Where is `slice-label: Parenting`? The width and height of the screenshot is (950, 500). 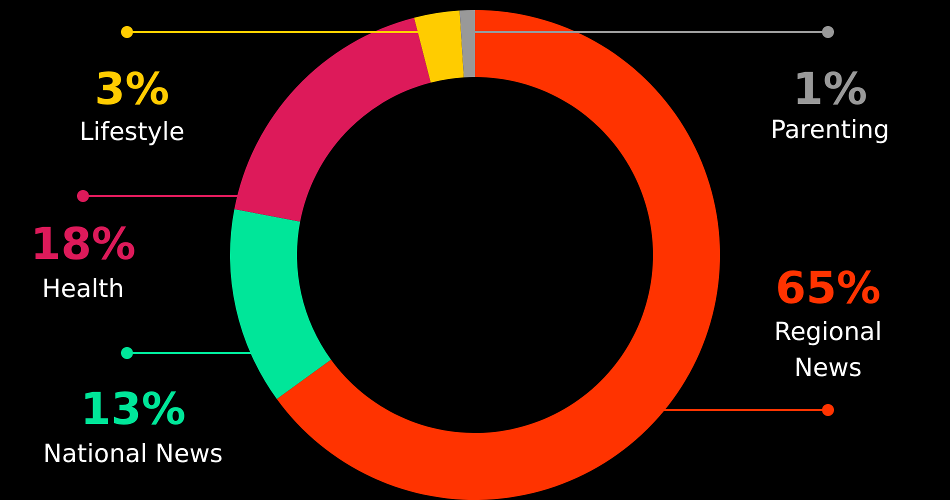 slice-label: Parenting is located at coordinates (830, 129).